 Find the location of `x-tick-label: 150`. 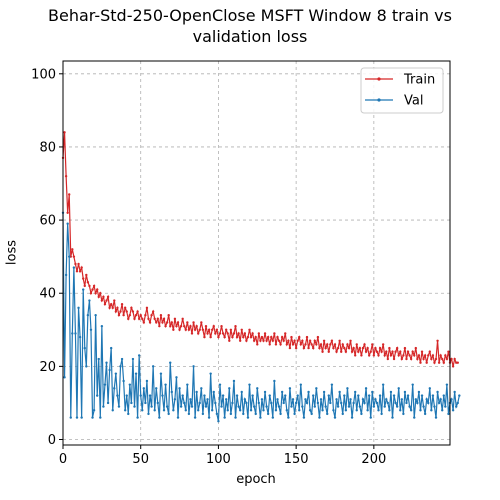

x-tick-label: 150 is located at coordinates (296, 459).